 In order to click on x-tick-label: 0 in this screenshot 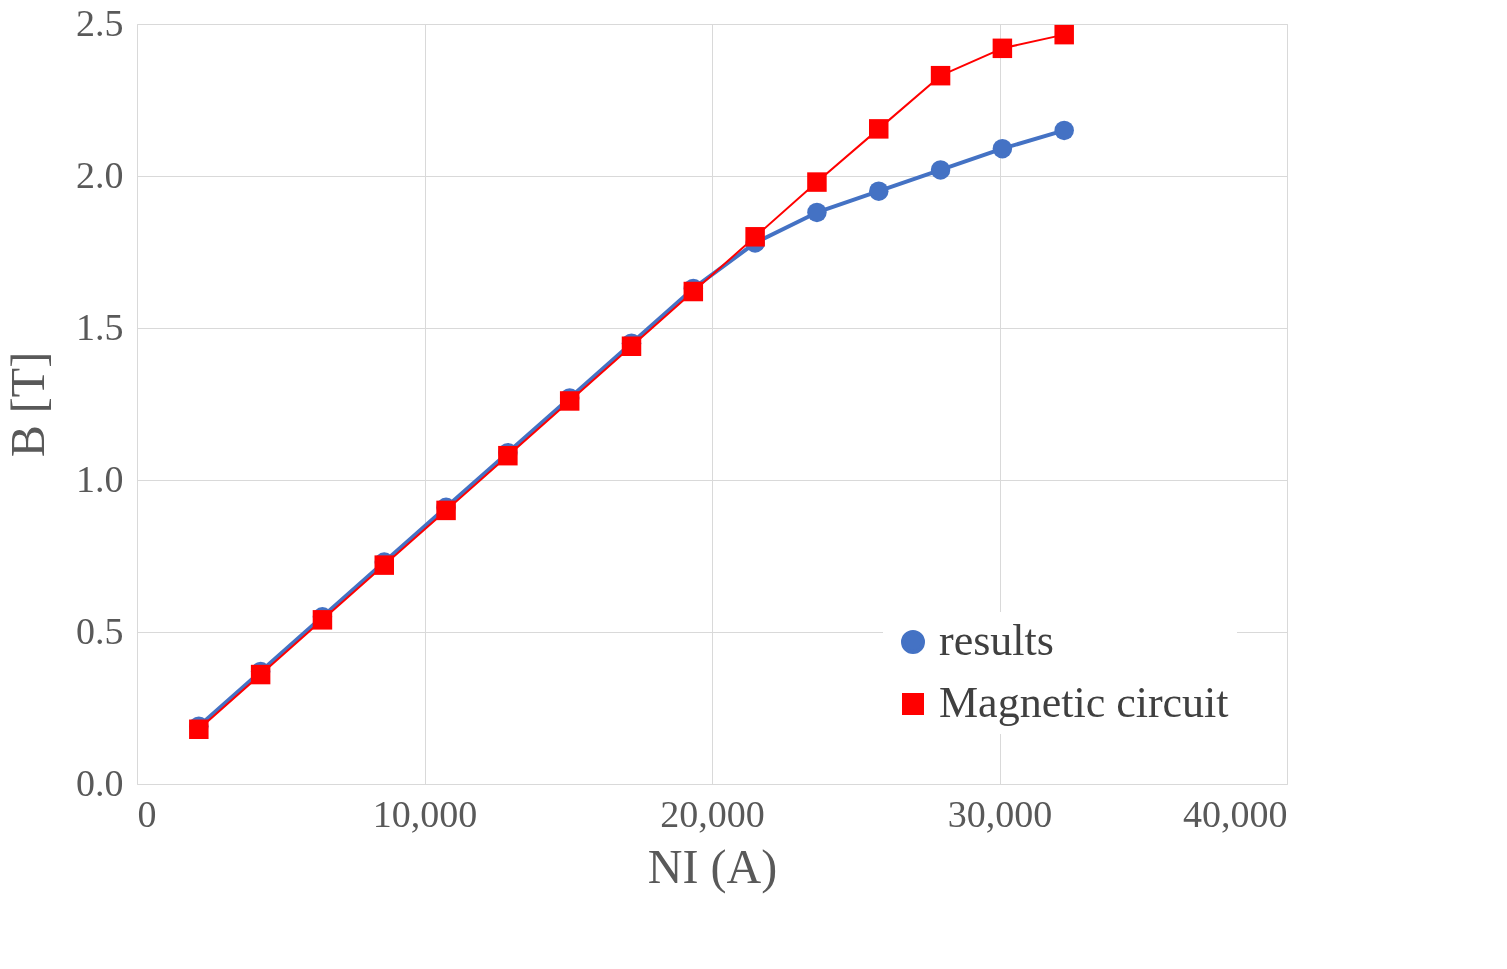, I will do `click(147, 813)`.